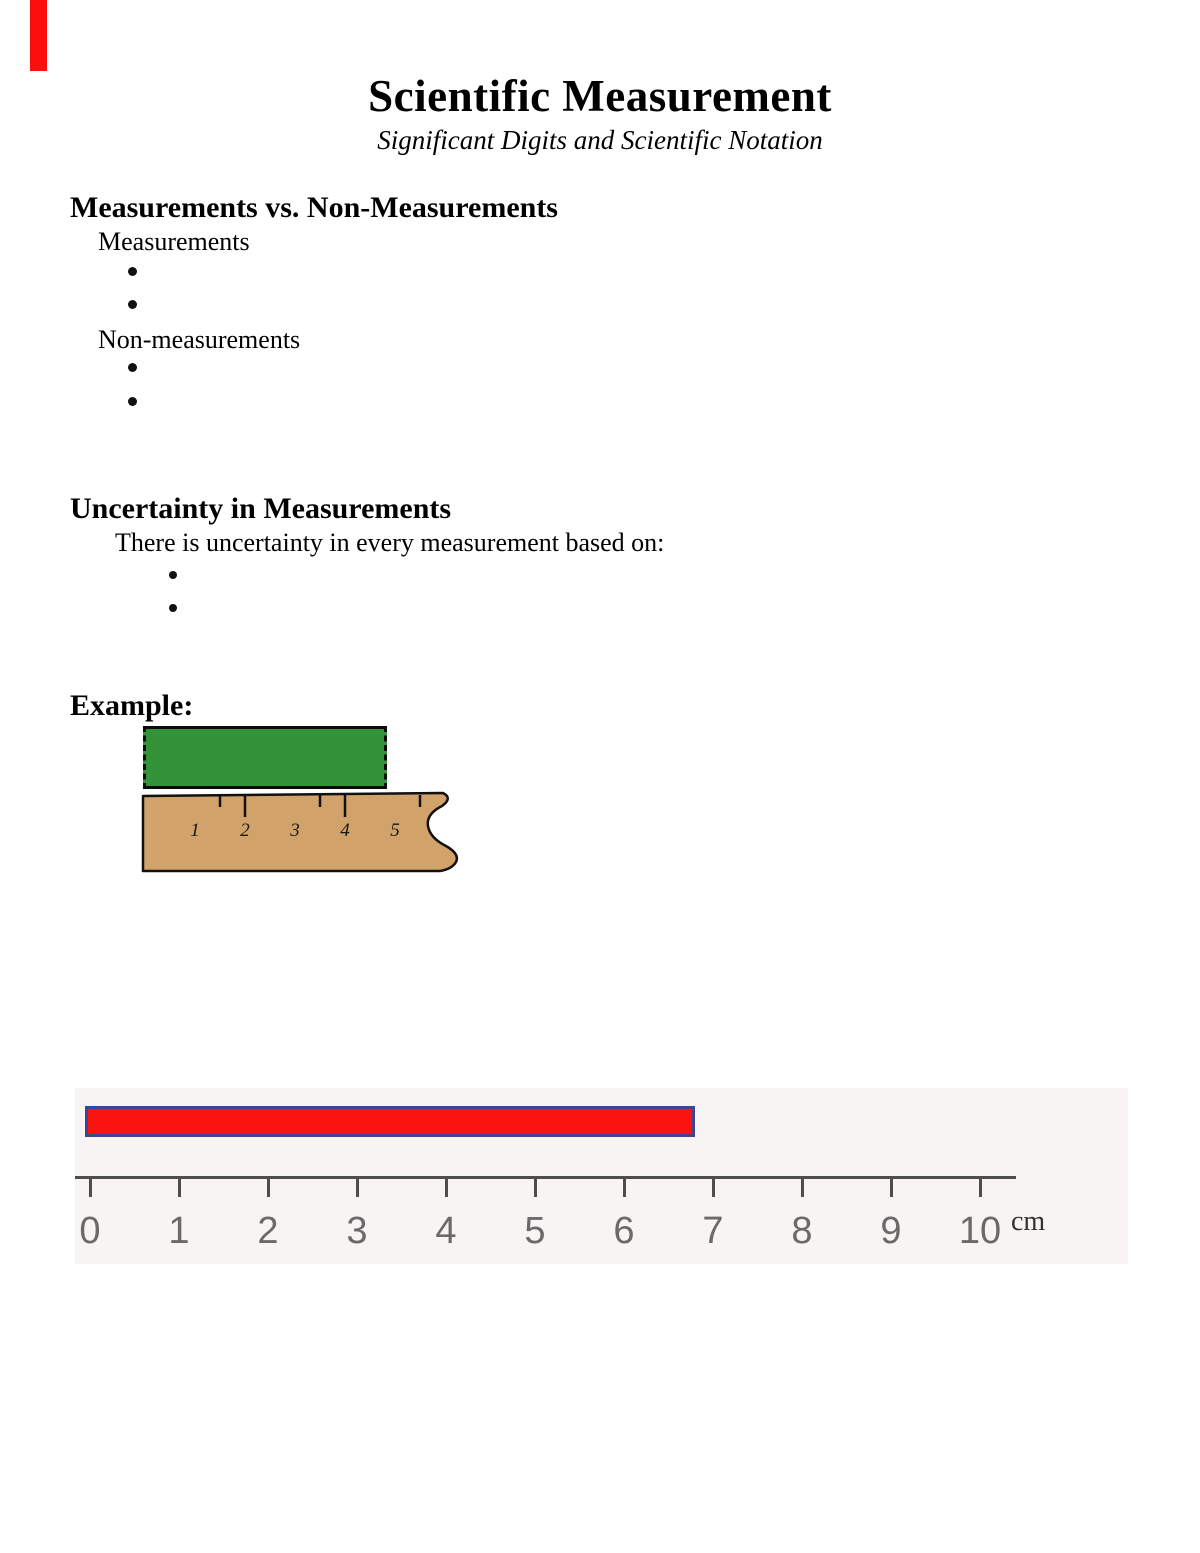 The width and height of the screenshot is (1200, 1553). Describe the element at coordinates (245, 830) in the screenshot. I see `ruler-number: 2` at that location.